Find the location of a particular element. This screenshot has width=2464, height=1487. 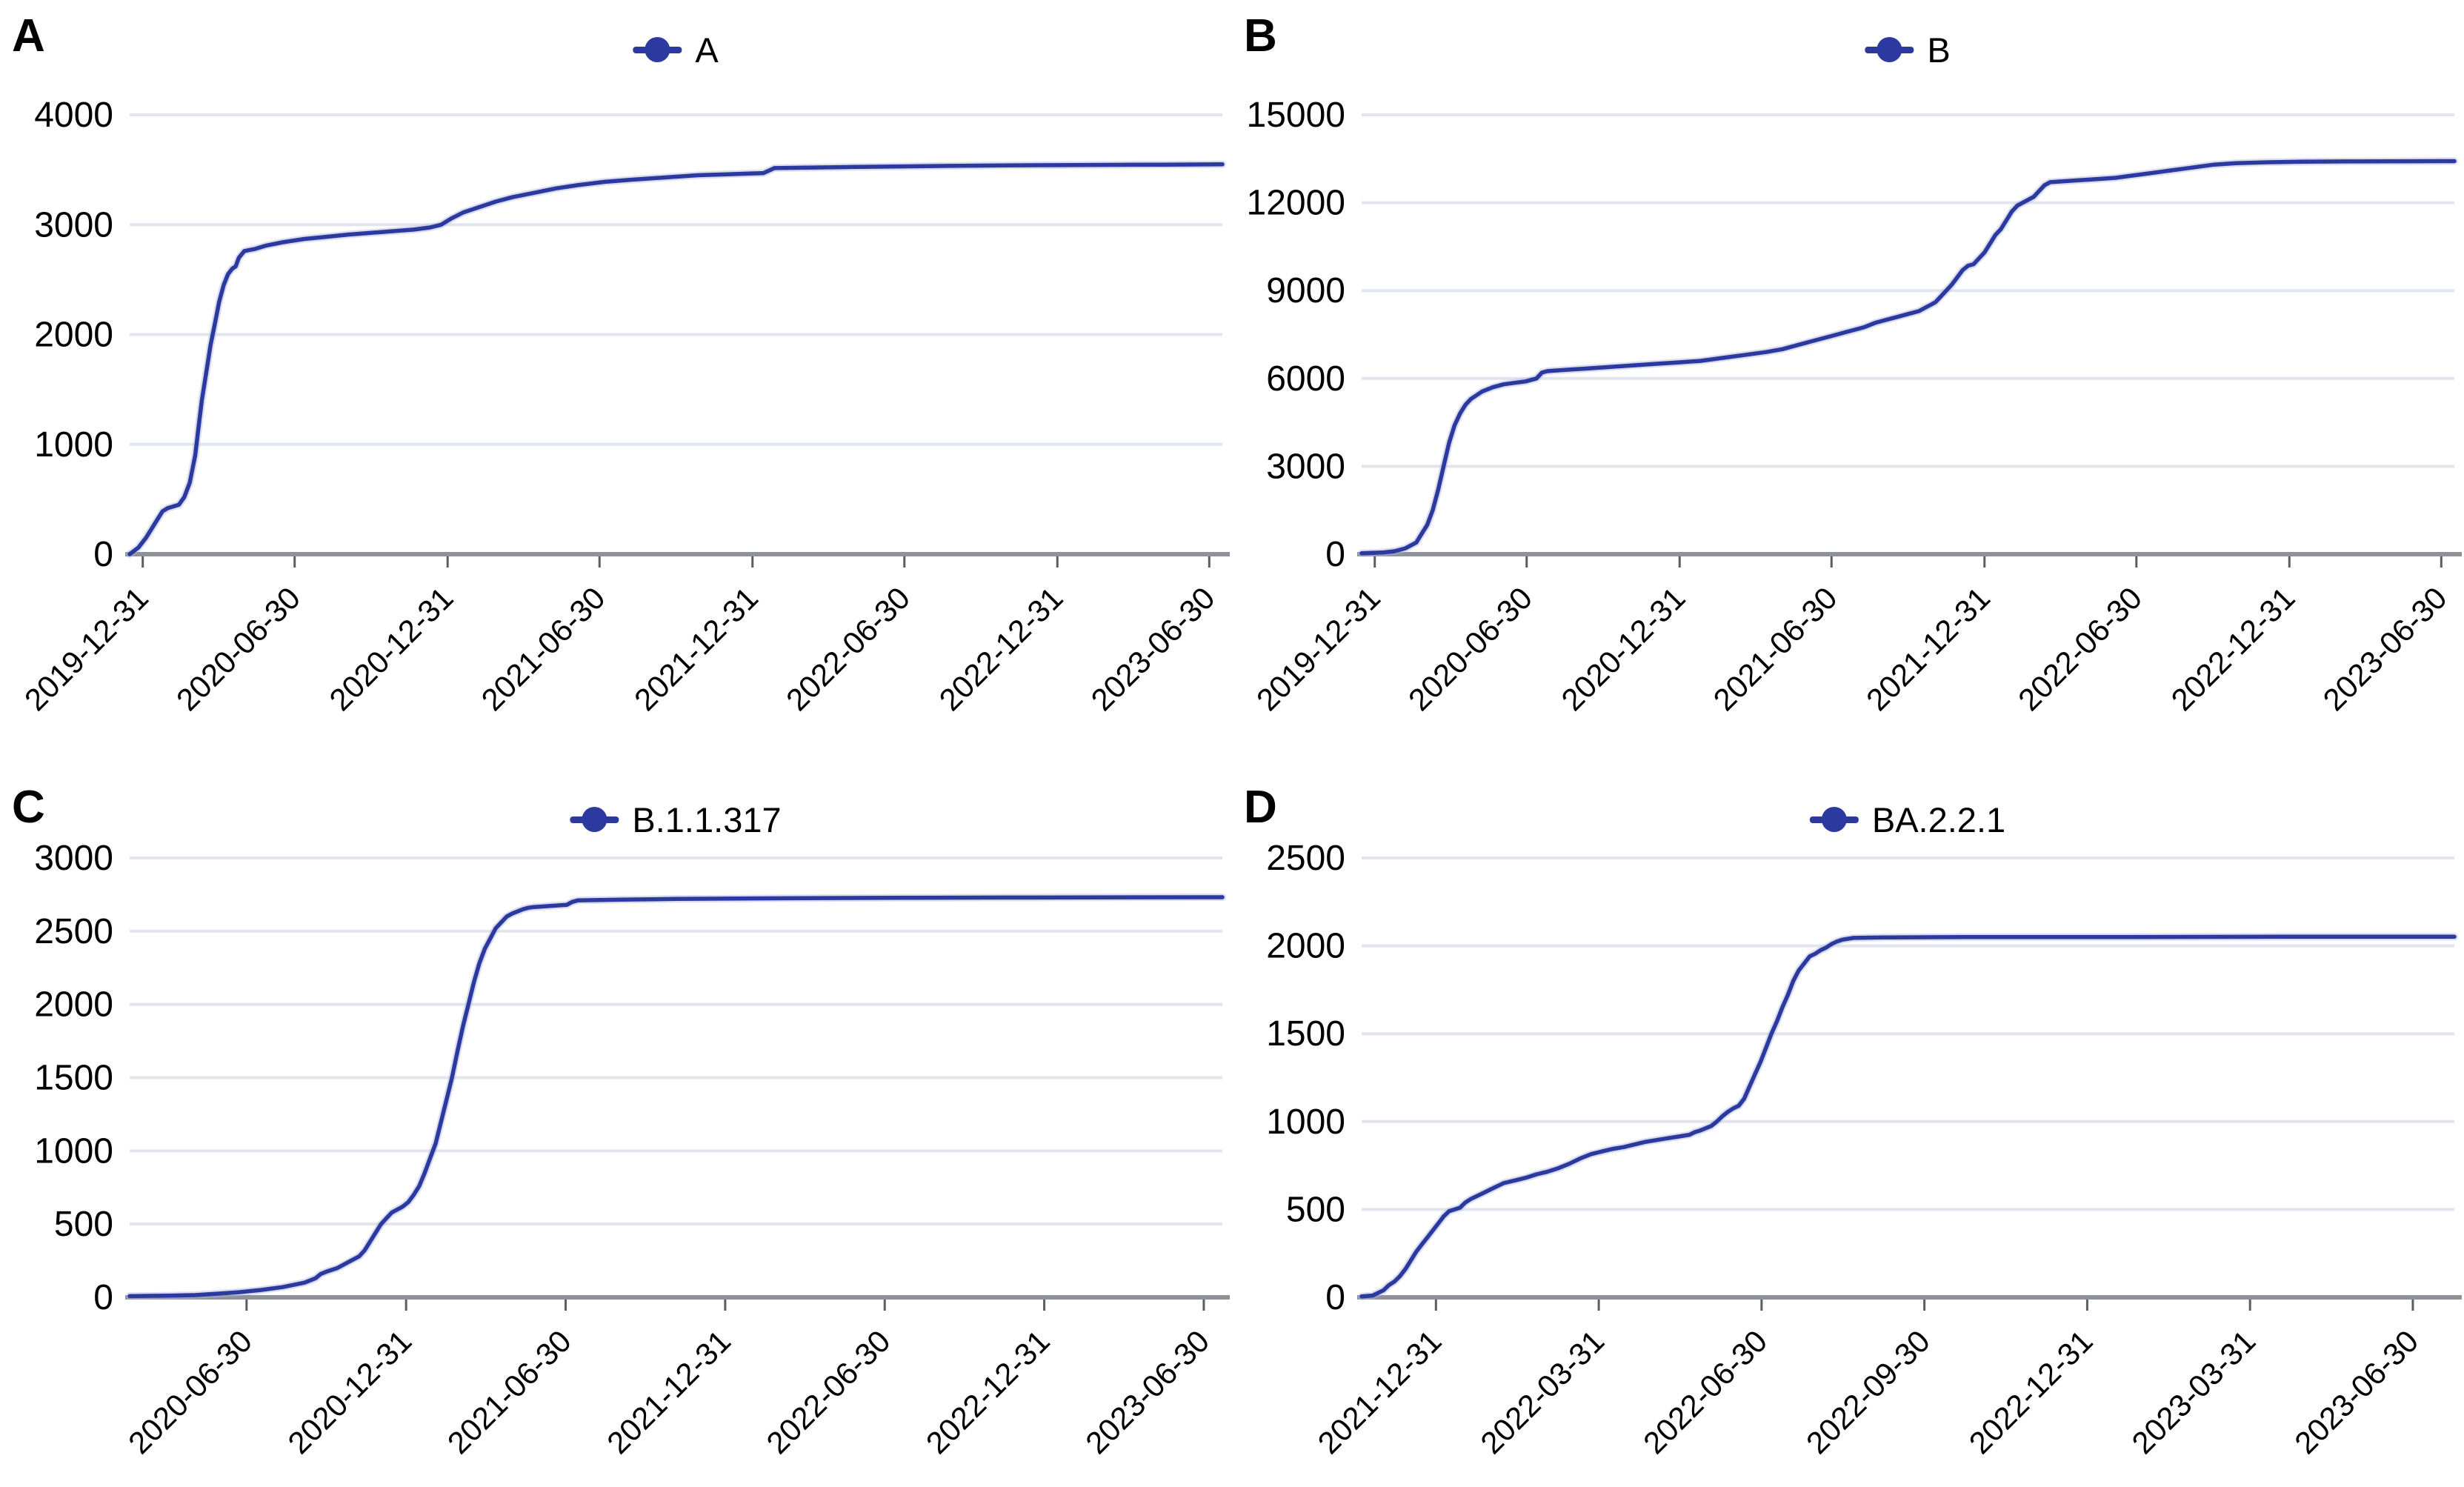

legend-b: B is located at coordinates (1908, 50).